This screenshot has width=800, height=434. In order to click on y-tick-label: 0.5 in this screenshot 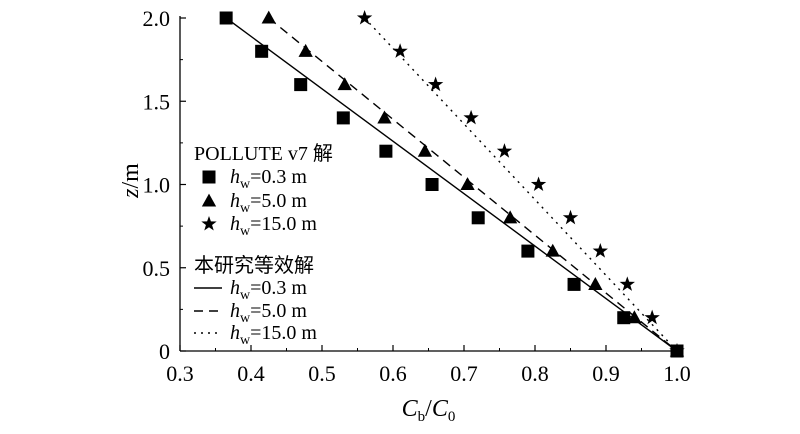, I will do `click(157, 268)`.